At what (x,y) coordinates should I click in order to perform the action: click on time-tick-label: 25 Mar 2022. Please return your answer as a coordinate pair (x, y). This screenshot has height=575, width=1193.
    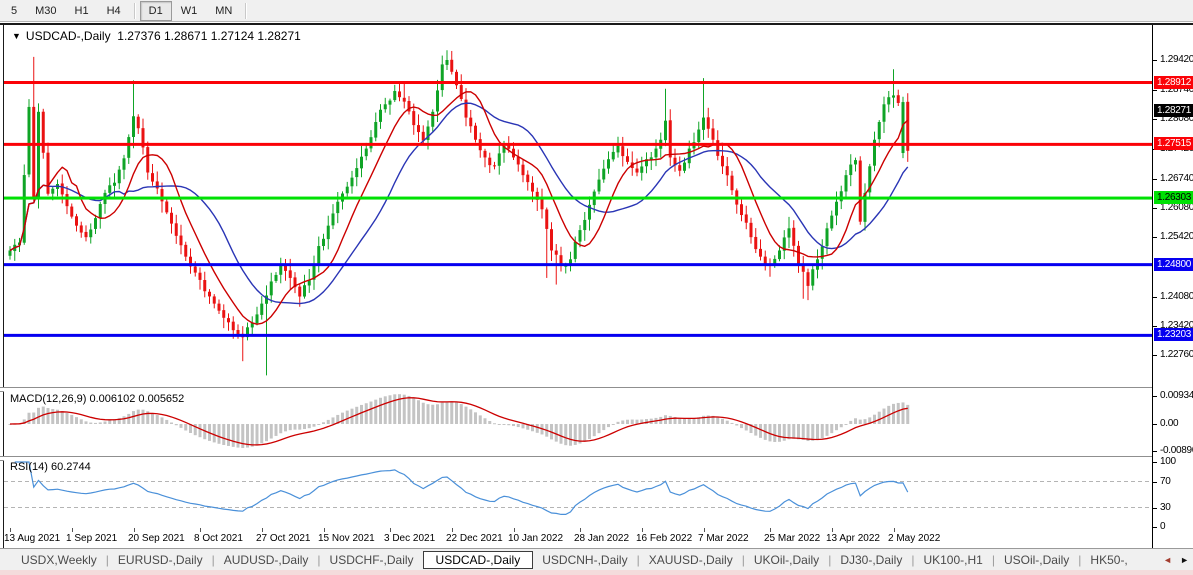
    Looking at the image, I should click on (792, 538).